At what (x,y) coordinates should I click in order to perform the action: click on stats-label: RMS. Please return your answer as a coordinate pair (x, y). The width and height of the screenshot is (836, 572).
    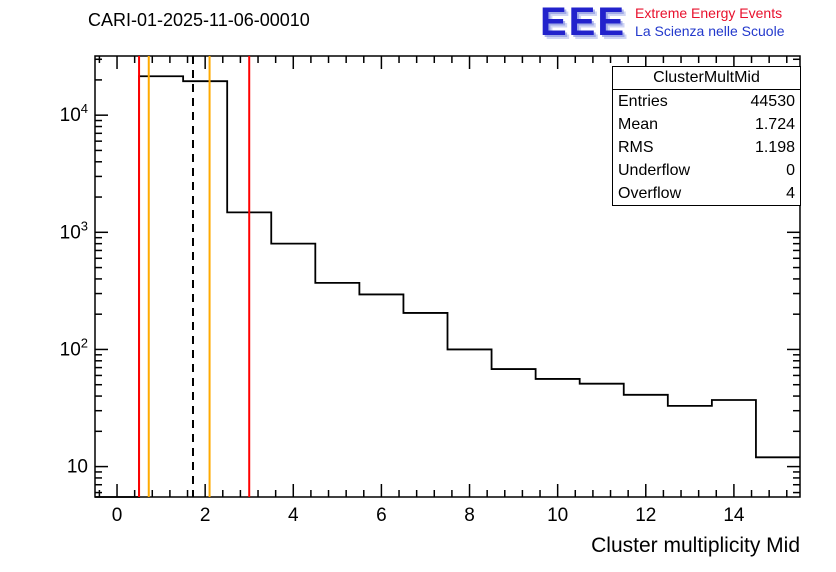
    Looking at the image, I should click on (636, 147).